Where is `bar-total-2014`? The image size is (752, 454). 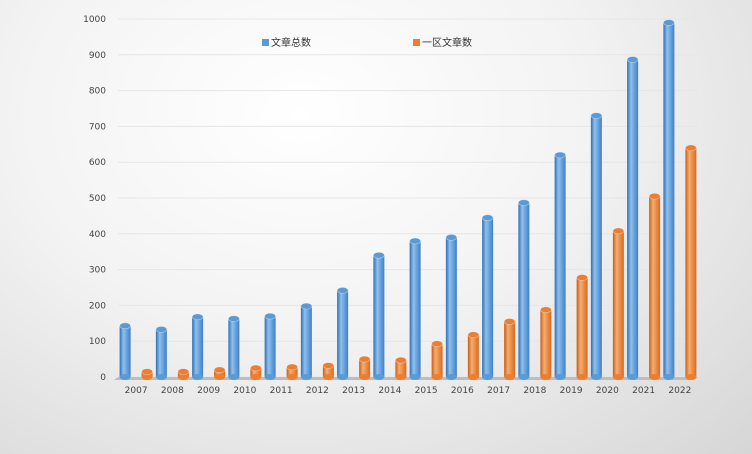
bar-total-2014 is located at coordinates (379, 315).